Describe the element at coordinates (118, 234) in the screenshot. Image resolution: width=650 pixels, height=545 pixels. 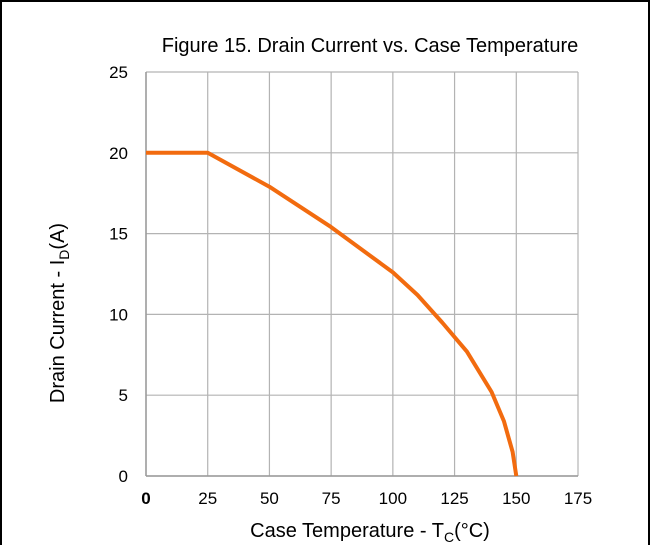
I see `y-tick-label: 15` at that location.